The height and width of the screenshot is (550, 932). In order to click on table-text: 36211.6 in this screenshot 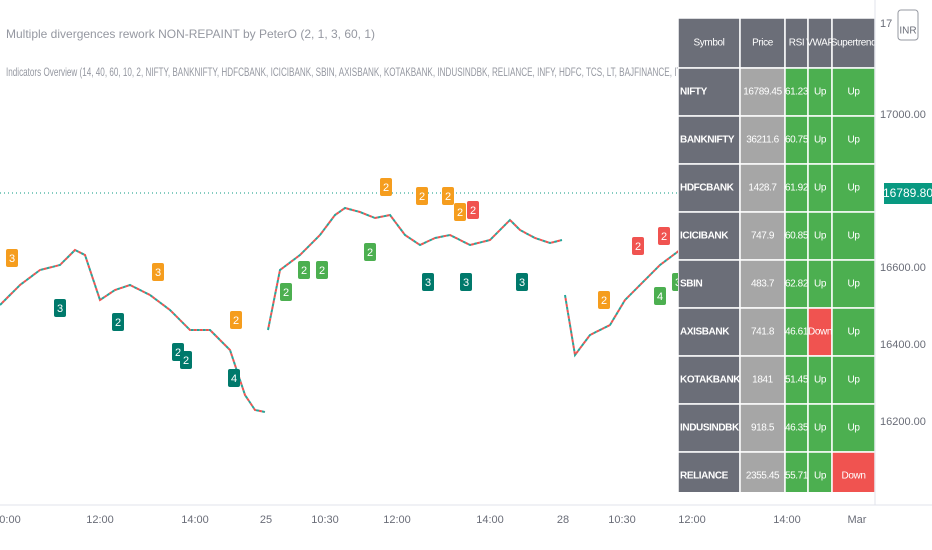, I will do `click(762, 140)`.